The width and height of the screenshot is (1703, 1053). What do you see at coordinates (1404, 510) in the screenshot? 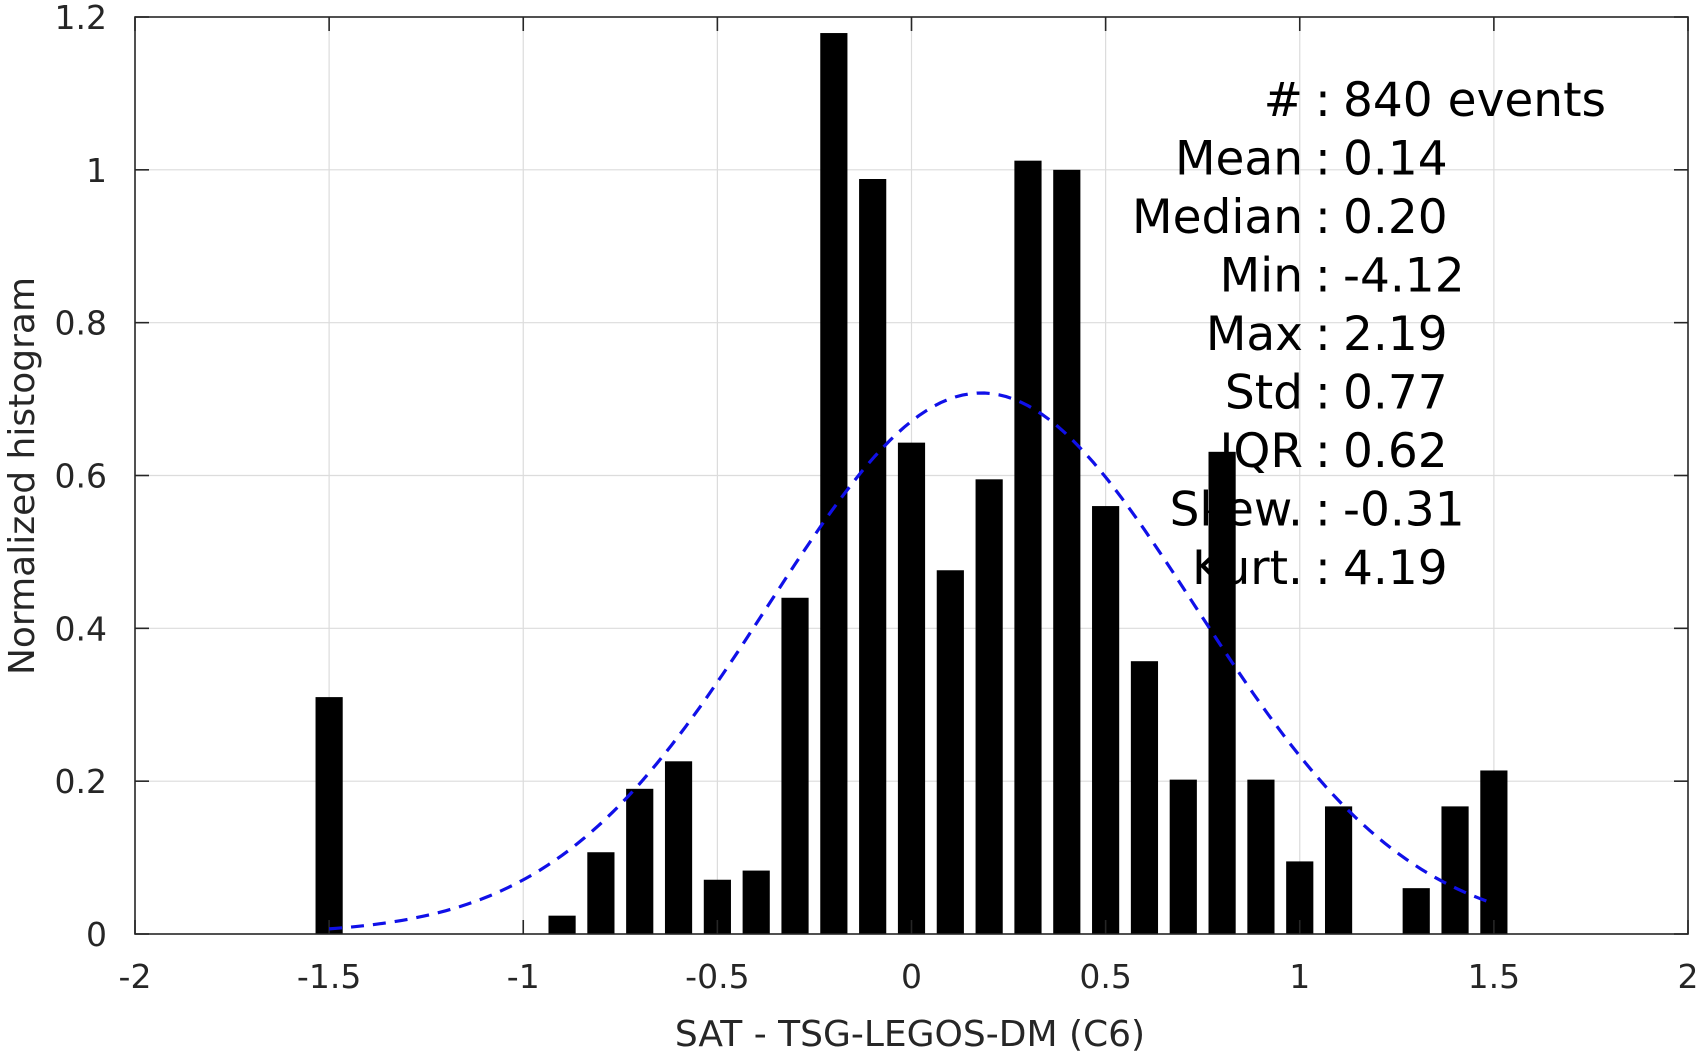
I see `stats-value: -0.31` at bounding box center [1404, 510].